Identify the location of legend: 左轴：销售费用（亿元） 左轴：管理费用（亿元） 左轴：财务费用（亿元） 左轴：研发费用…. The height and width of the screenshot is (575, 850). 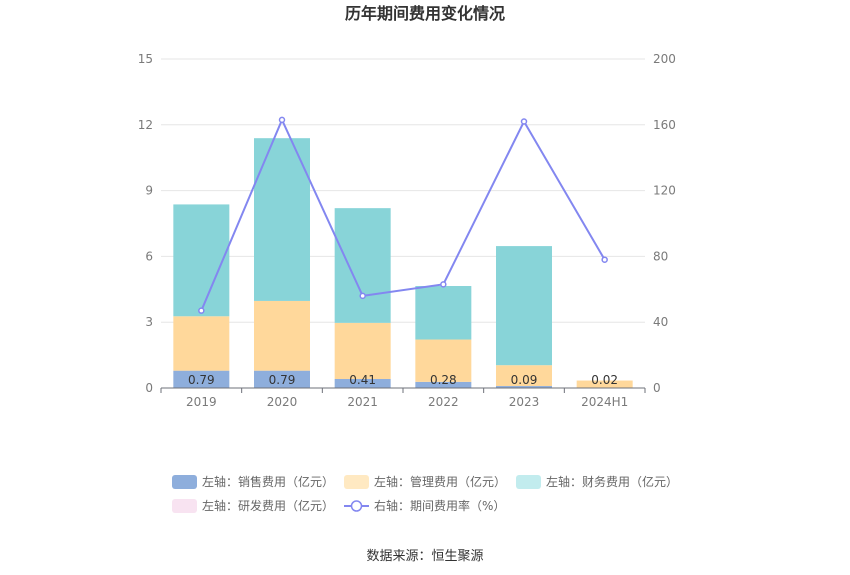
(425, 493).